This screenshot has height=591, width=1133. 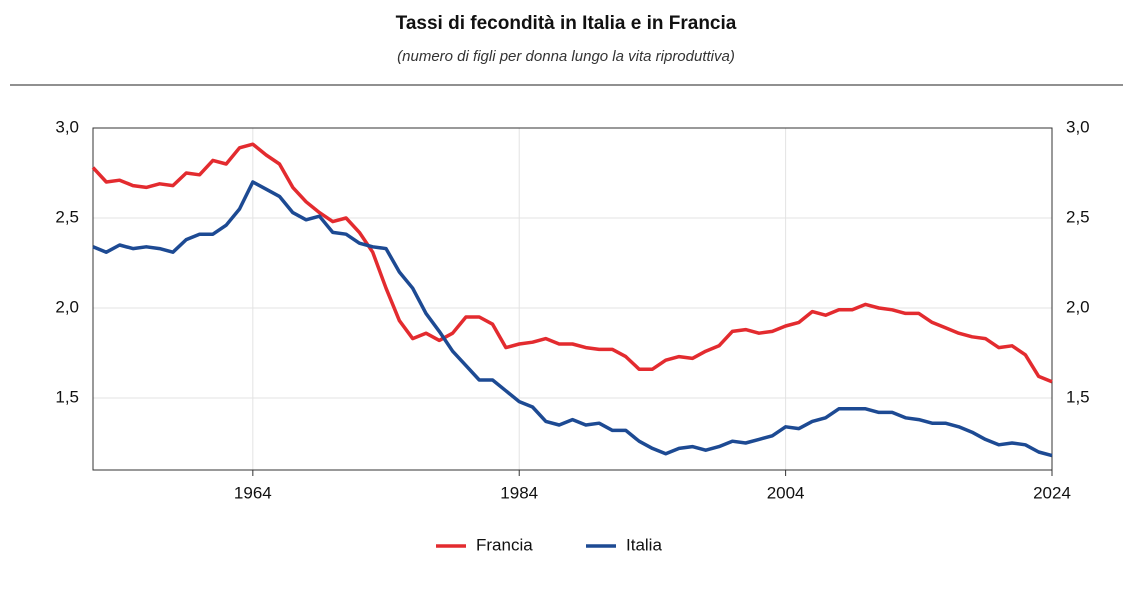 What do you see at coordinates (1078, 396) in the screenshot?
I see `y2-tick-label: 1,5` at bounding box center [1078, 396].